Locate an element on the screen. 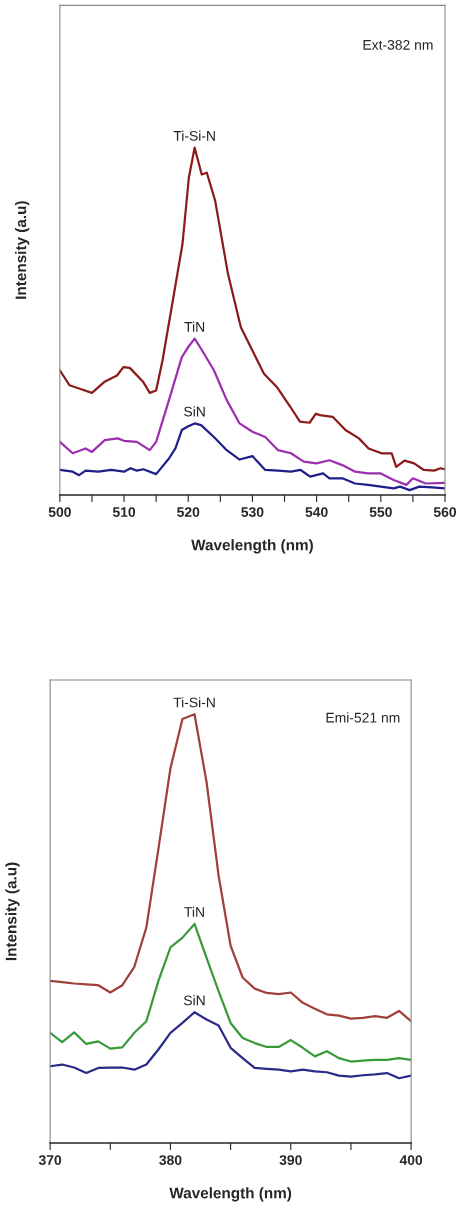 The image size is (464, 1209). annotation: Emi-521 nm is located at coordinates (363, 717).